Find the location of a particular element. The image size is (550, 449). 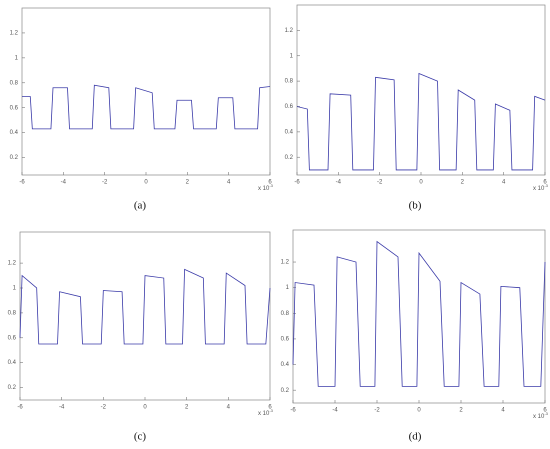

caption: (b) is located at coordinates (415, 206).